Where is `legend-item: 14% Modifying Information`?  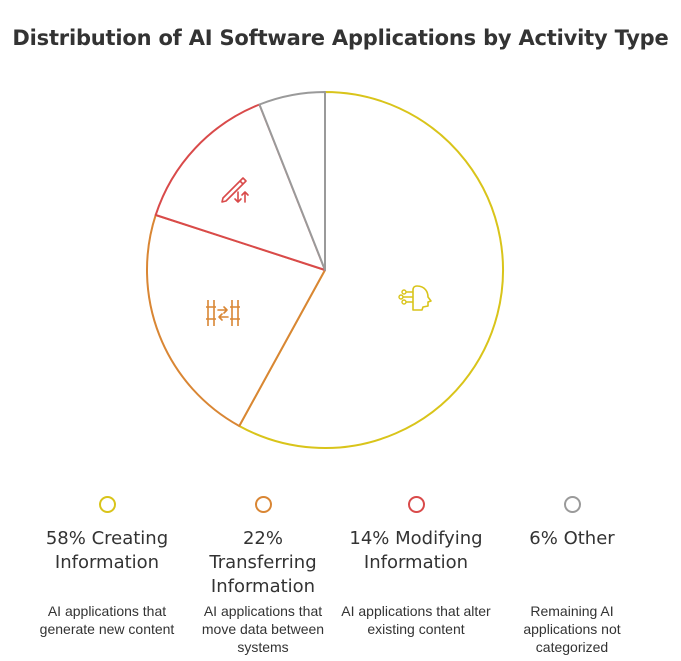 legend-item: 14% Modifying Information is located at coordinates (416, 535).